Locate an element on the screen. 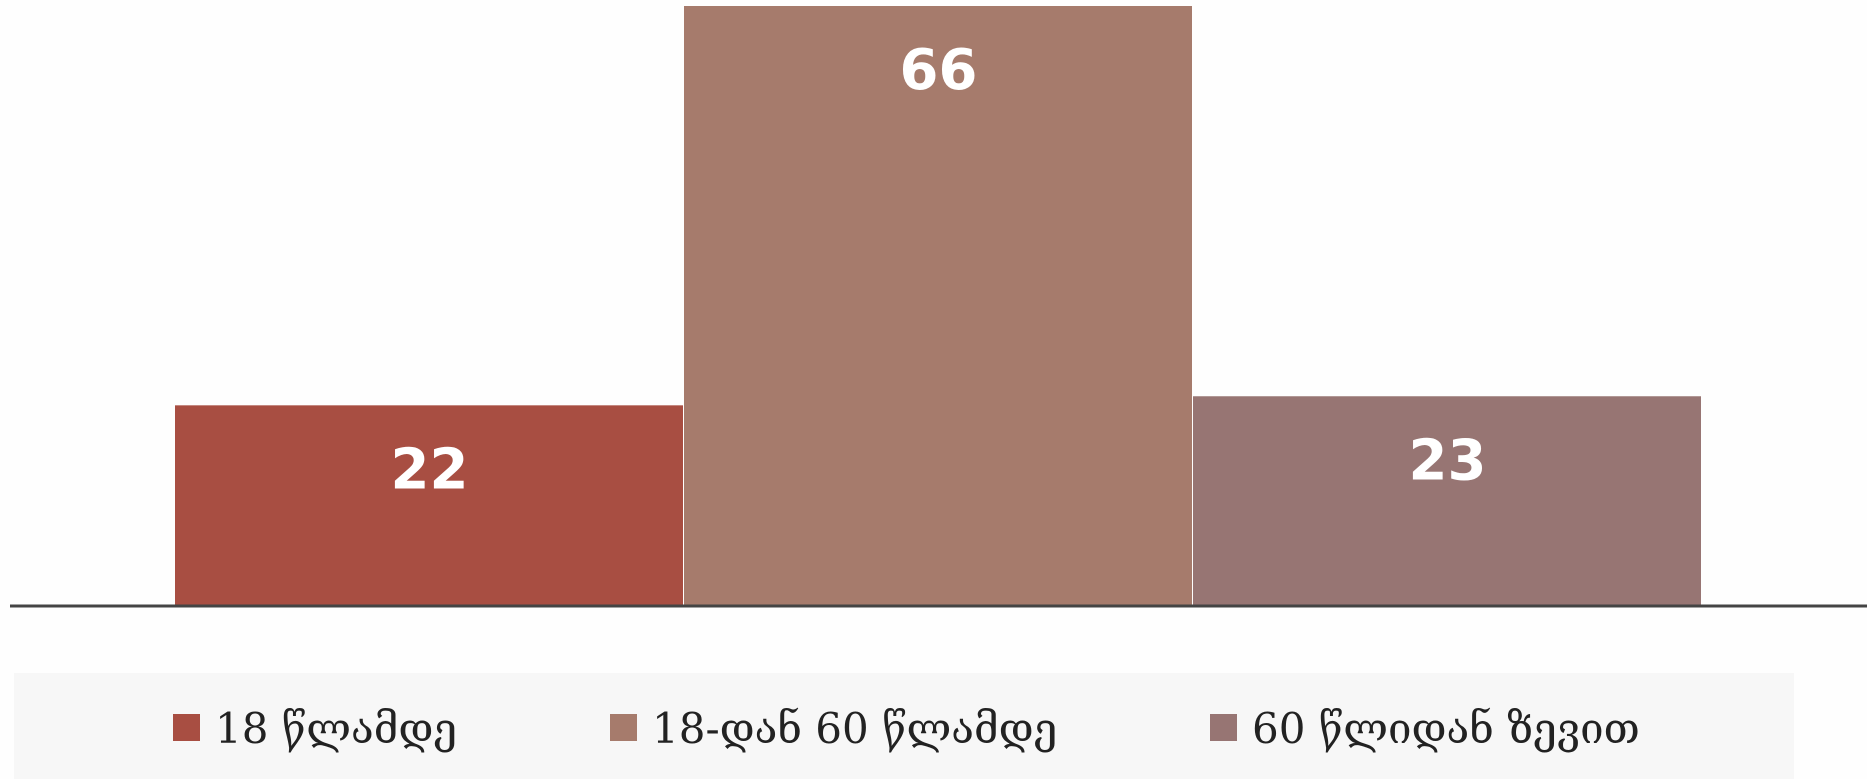  legend-box is located at coordinates (904, 726).